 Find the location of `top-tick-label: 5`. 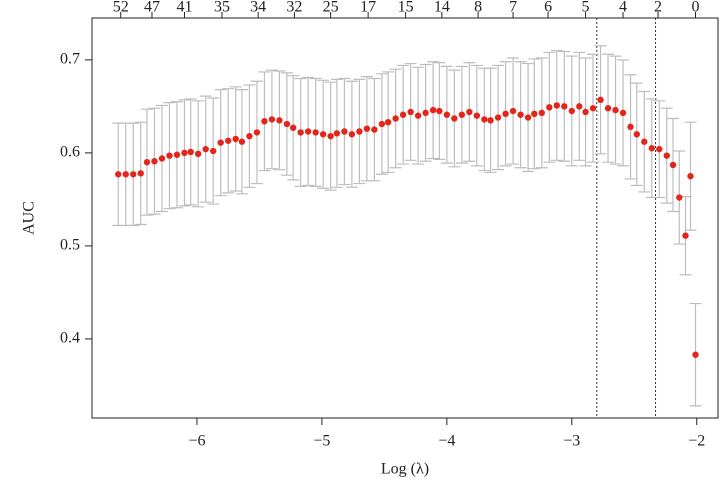

top-tick-label: 5 is located at coordinates (586, 8).